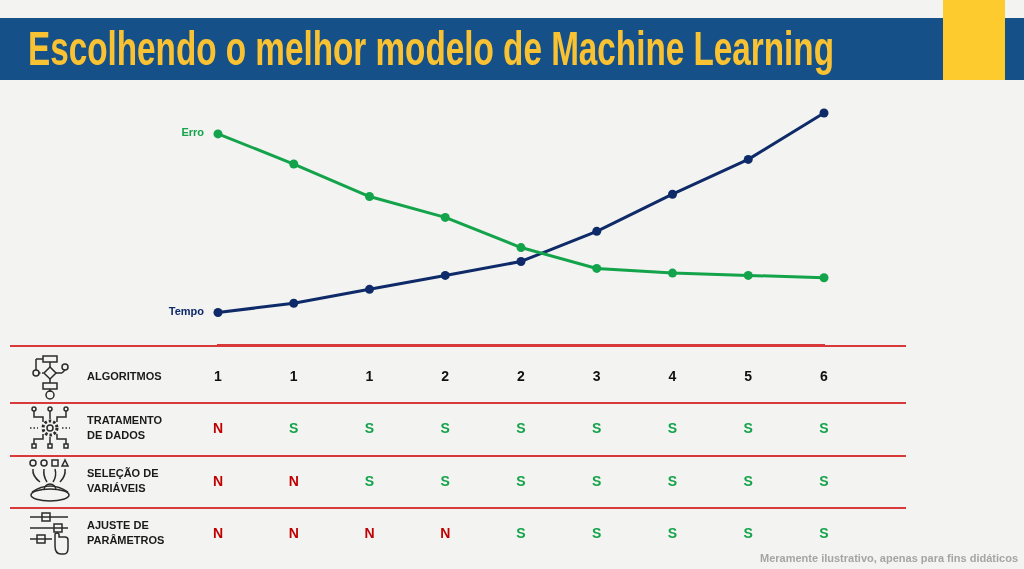 This screenshot has height=569, width=1024. I want to click on chart-title: Escolhendo o melhor modelo de Machine Learning, so click(431, 48).